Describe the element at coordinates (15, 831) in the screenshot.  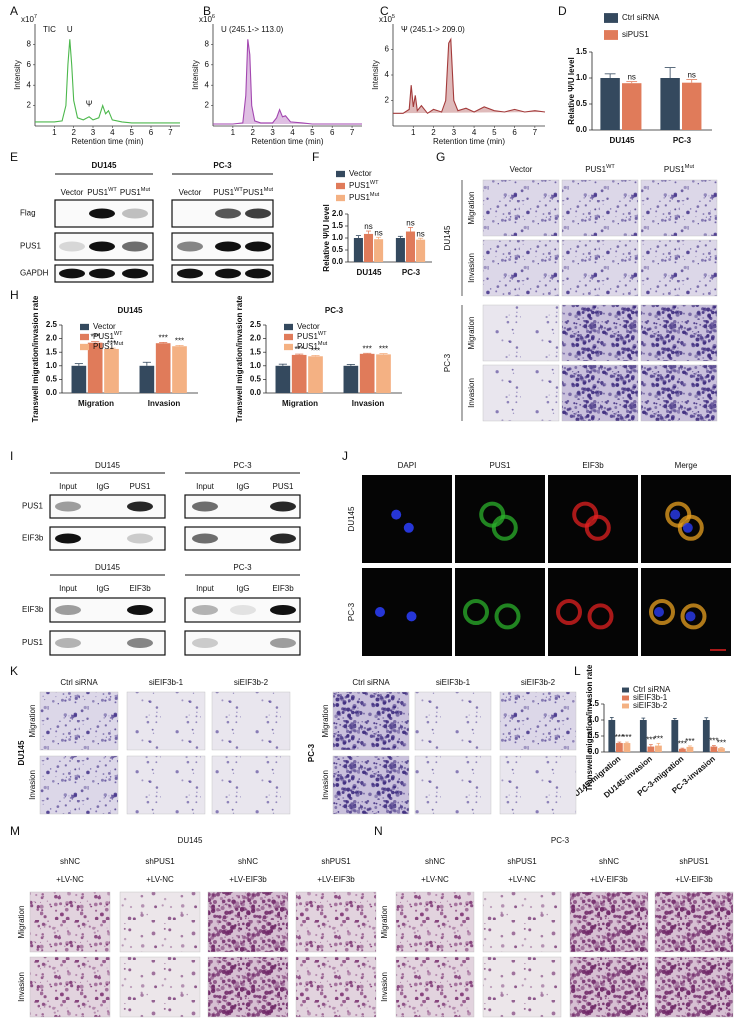
I see `panel-label: M` at that location.